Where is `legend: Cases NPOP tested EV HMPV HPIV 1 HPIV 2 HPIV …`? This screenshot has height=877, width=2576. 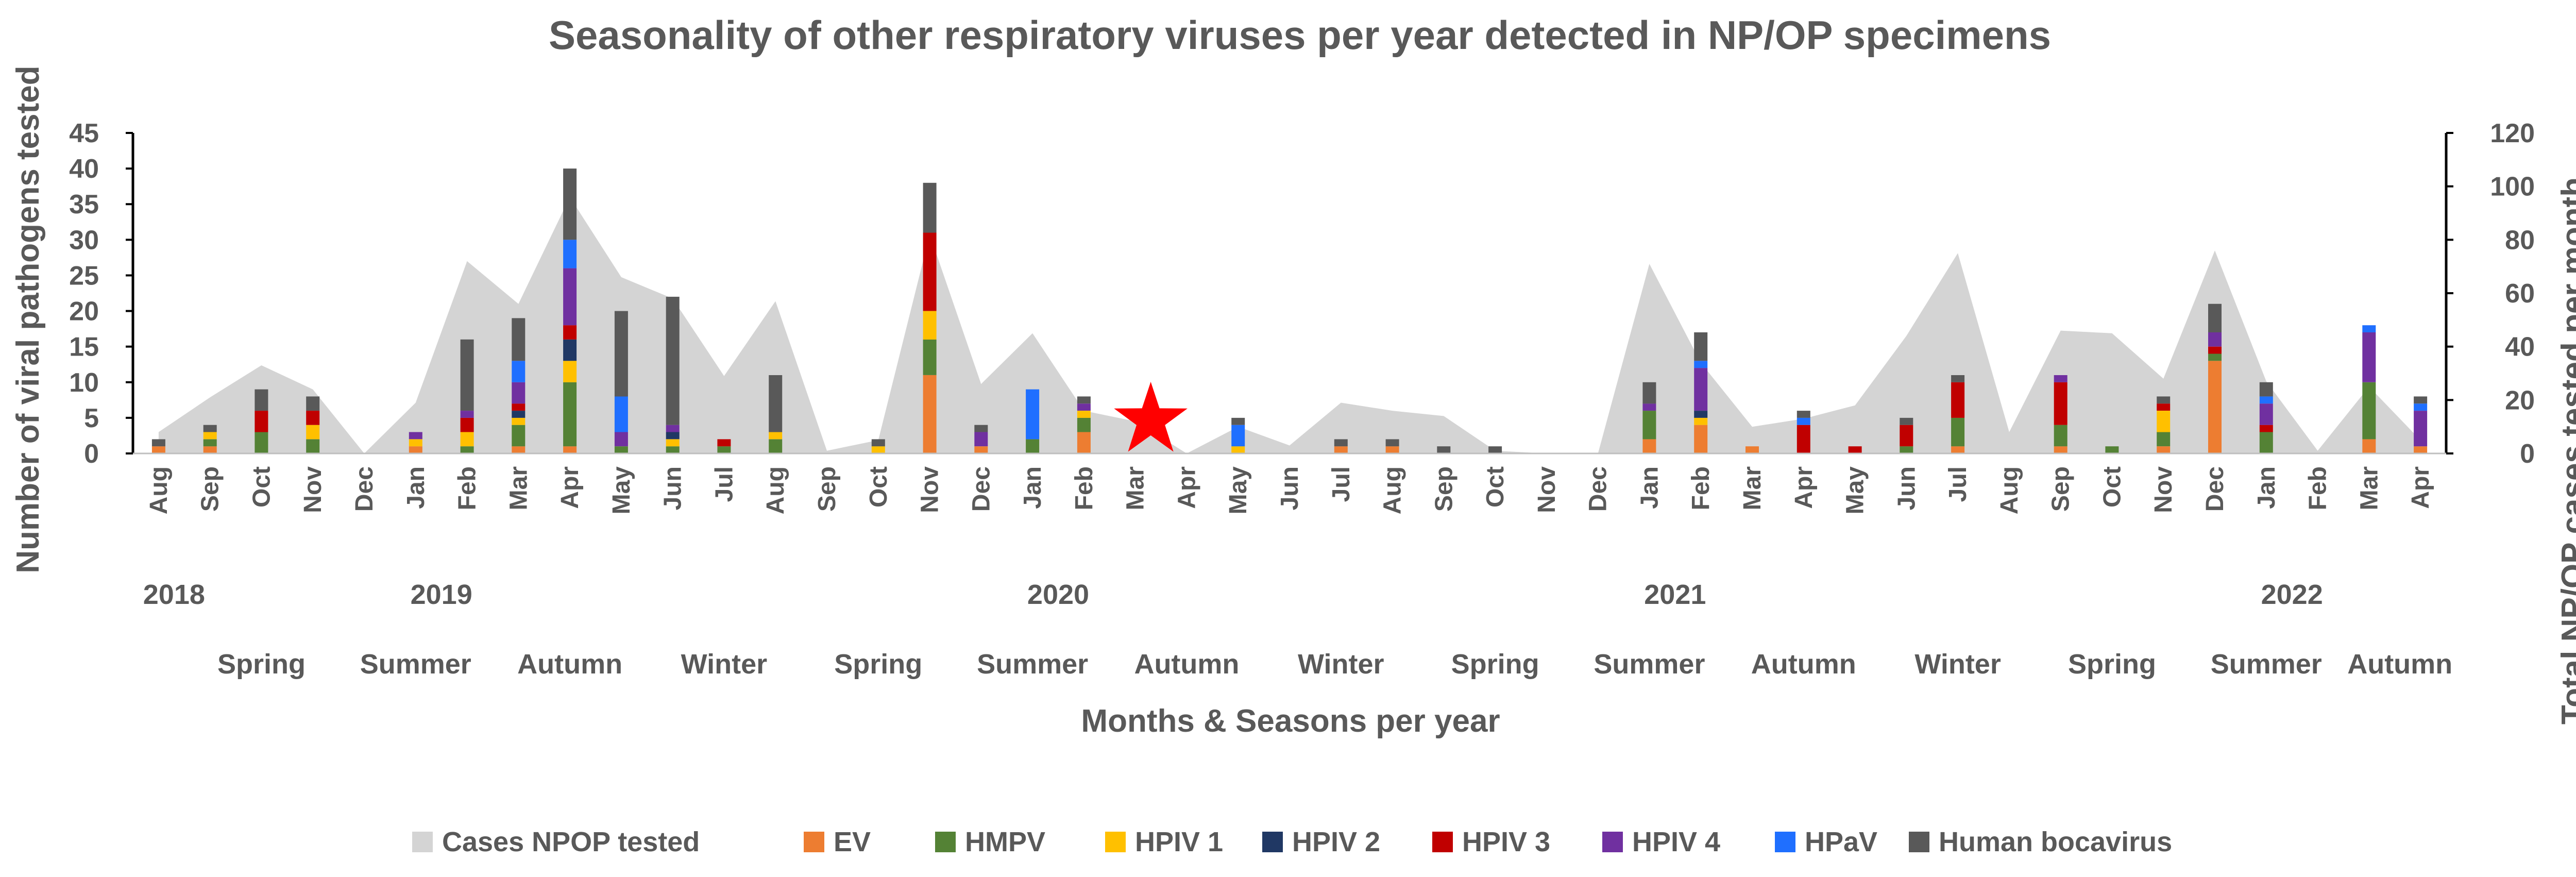 legend: Cases NPOP tested EV HMPV HPIV 1 HPIV 2 HPIV … is located at coordinates (1292, 842).